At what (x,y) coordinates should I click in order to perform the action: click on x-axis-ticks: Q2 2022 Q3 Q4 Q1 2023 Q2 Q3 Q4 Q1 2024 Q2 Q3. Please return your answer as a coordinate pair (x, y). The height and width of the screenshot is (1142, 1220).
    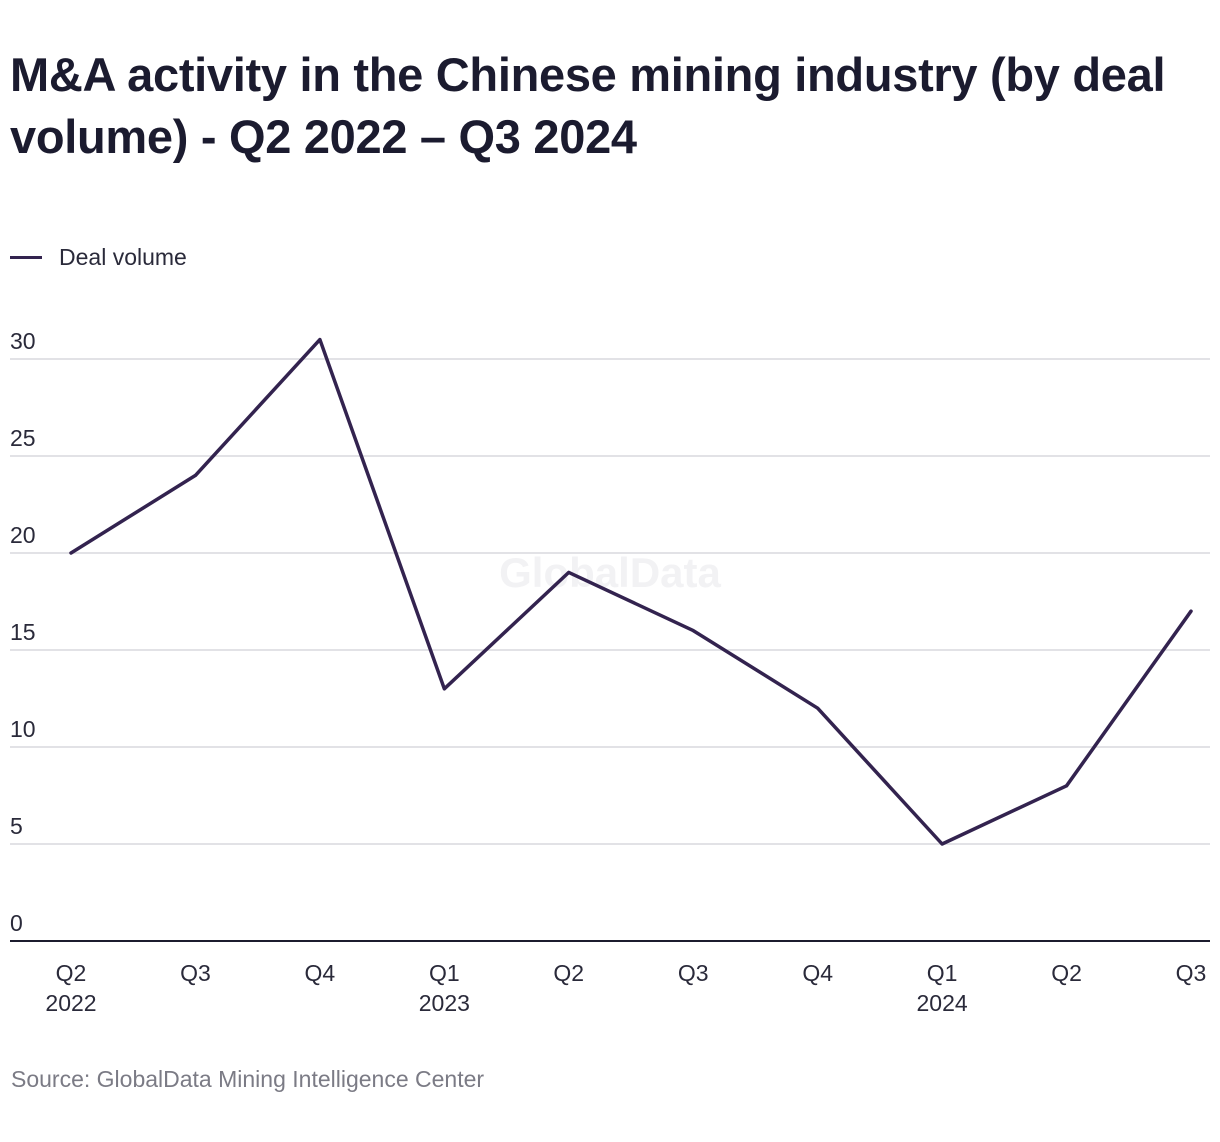
    Looking at the image, I should click on (625, 988).